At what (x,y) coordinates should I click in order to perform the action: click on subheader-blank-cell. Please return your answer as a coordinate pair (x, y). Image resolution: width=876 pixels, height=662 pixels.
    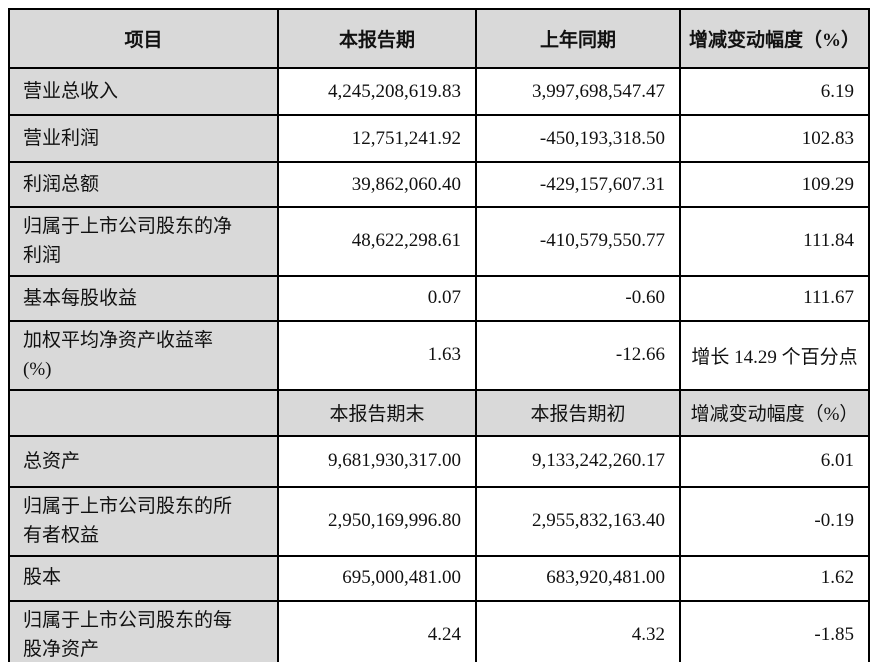
    Looking at the image, I should click on (143, 412).